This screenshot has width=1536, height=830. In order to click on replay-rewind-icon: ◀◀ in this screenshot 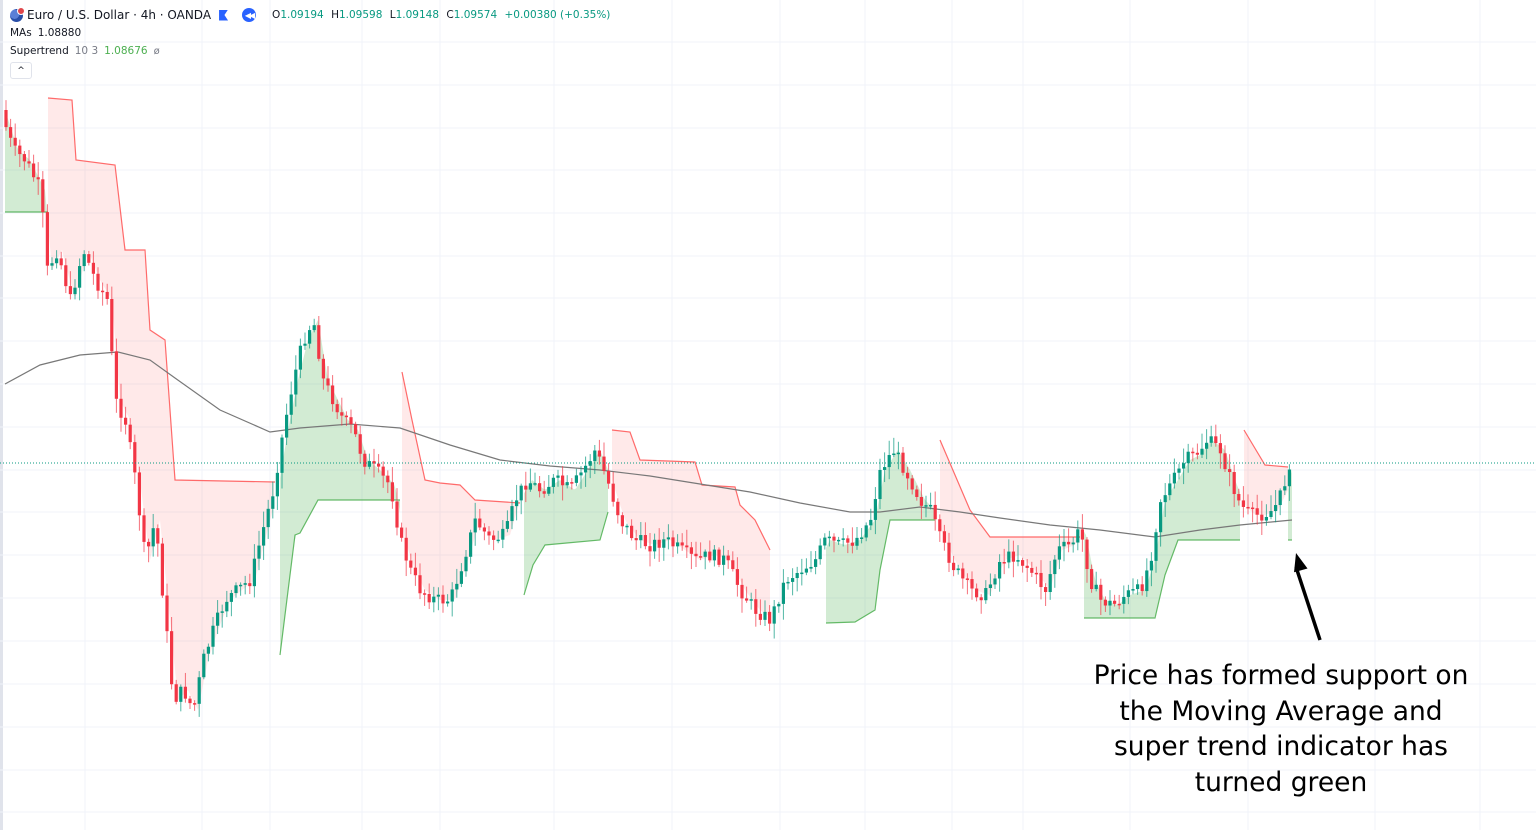, I will do `click(249, 15)`.